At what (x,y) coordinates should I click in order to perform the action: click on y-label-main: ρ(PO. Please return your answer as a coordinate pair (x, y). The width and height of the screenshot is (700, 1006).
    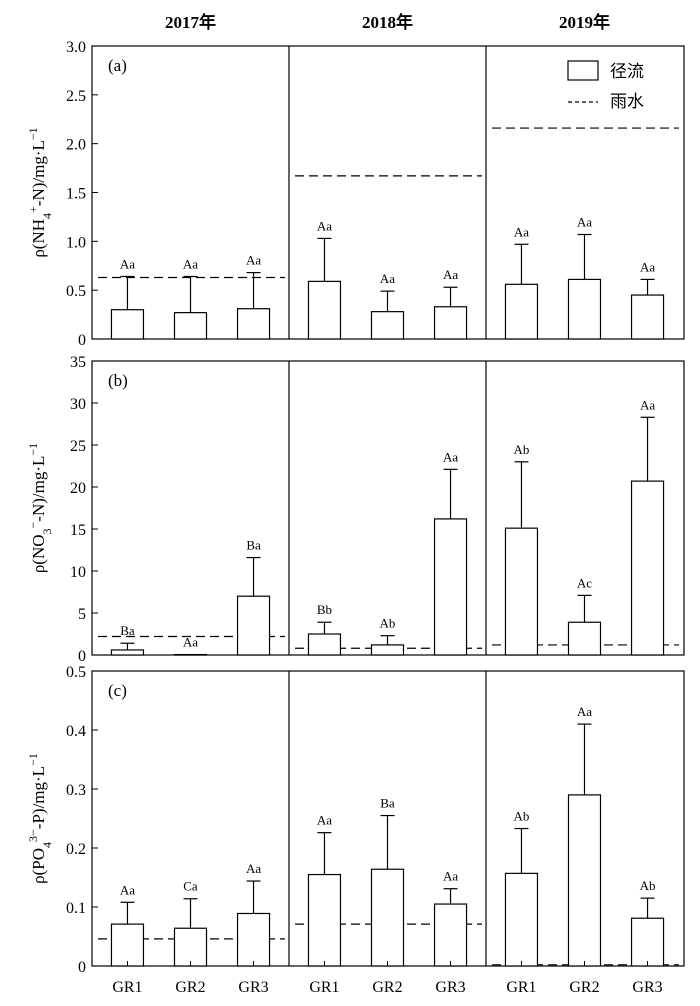
    Looking at the image, I should click on (38, 866).